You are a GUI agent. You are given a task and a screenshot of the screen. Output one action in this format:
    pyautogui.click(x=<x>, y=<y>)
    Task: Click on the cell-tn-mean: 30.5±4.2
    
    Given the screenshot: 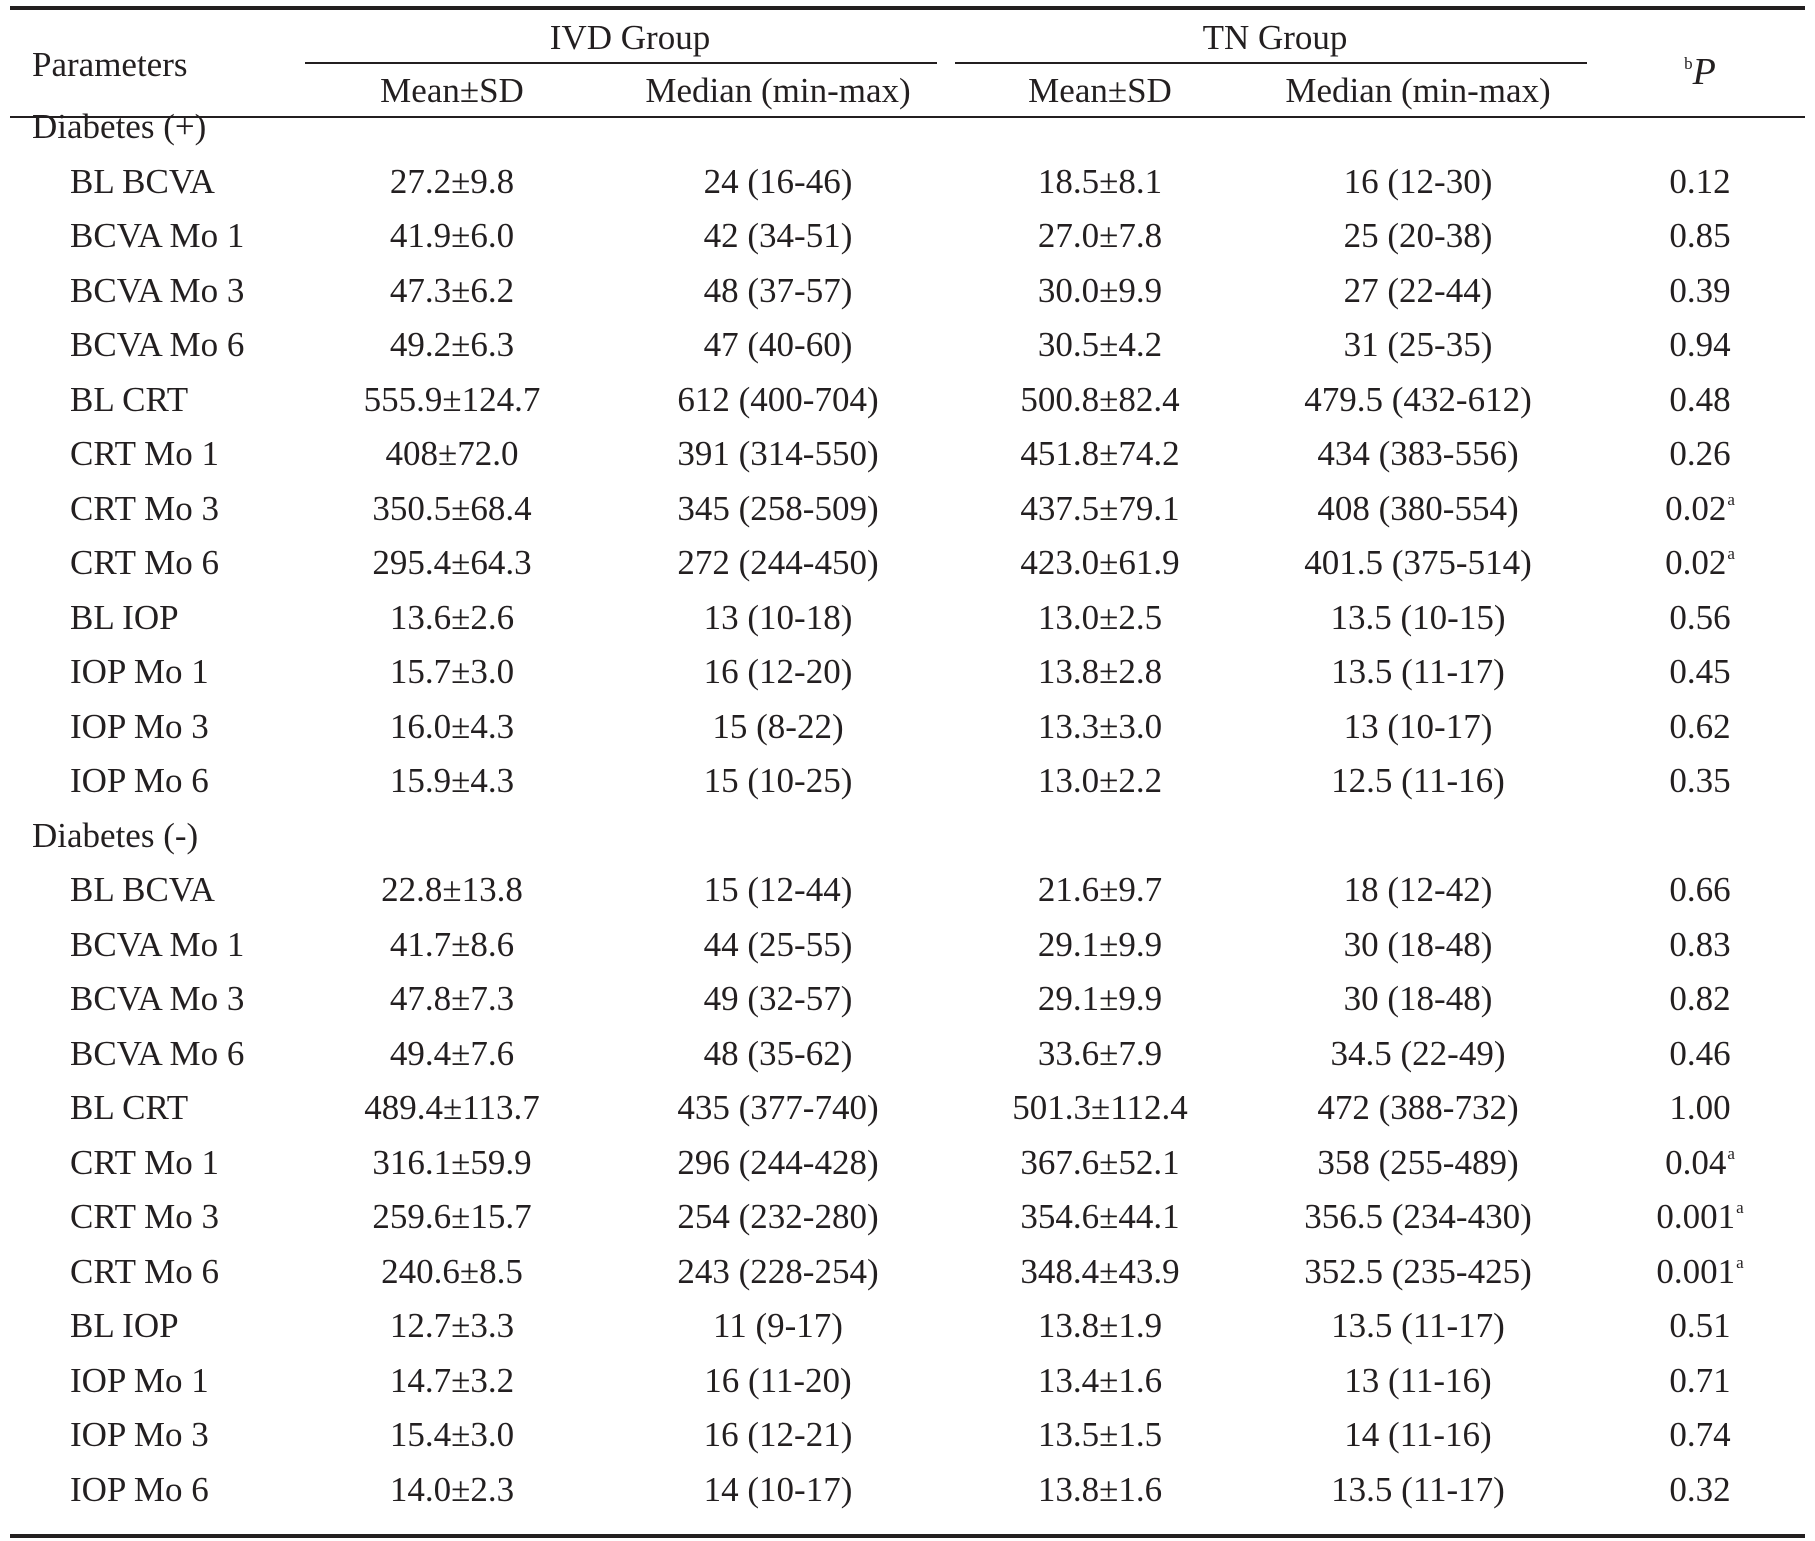 What is the action you would take?
    pyautogui.click(x=1100, y=344)
    